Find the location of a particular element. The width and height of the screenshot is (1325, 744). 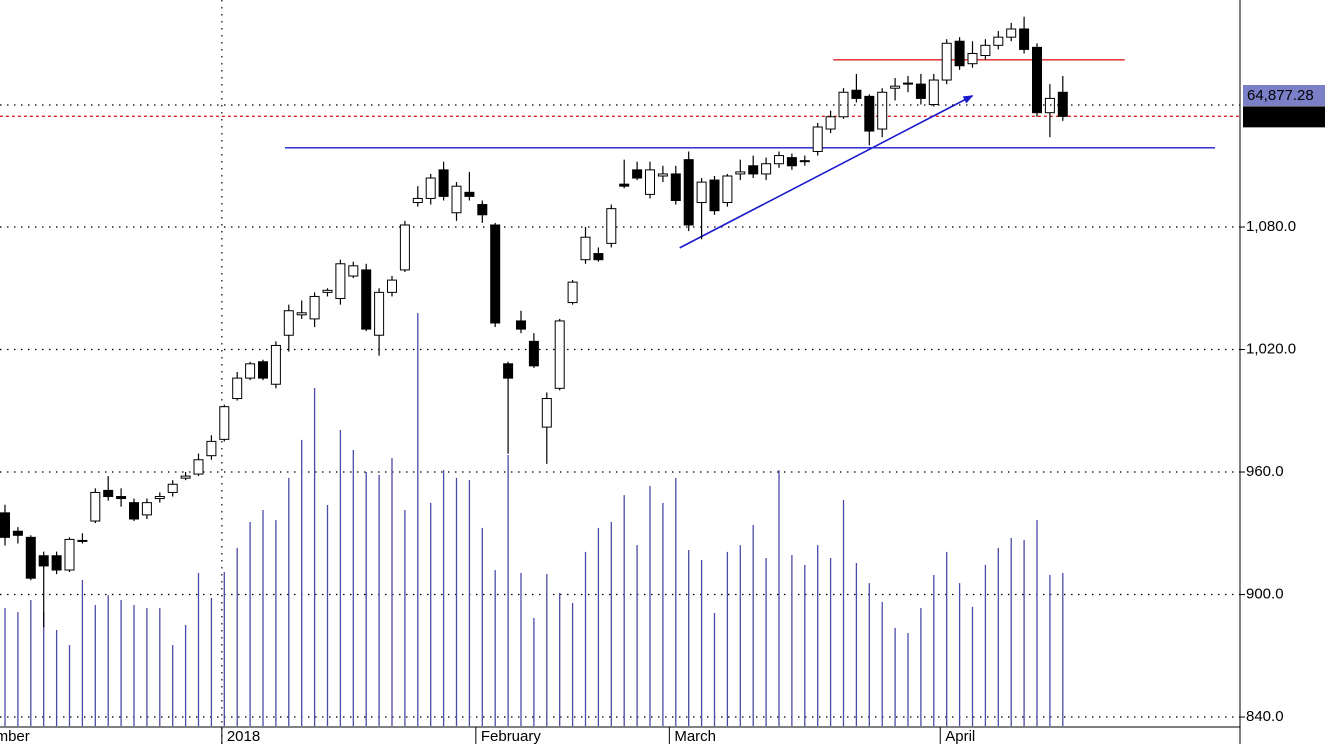

x-tick-label: March is located at coordinates (695, 736).